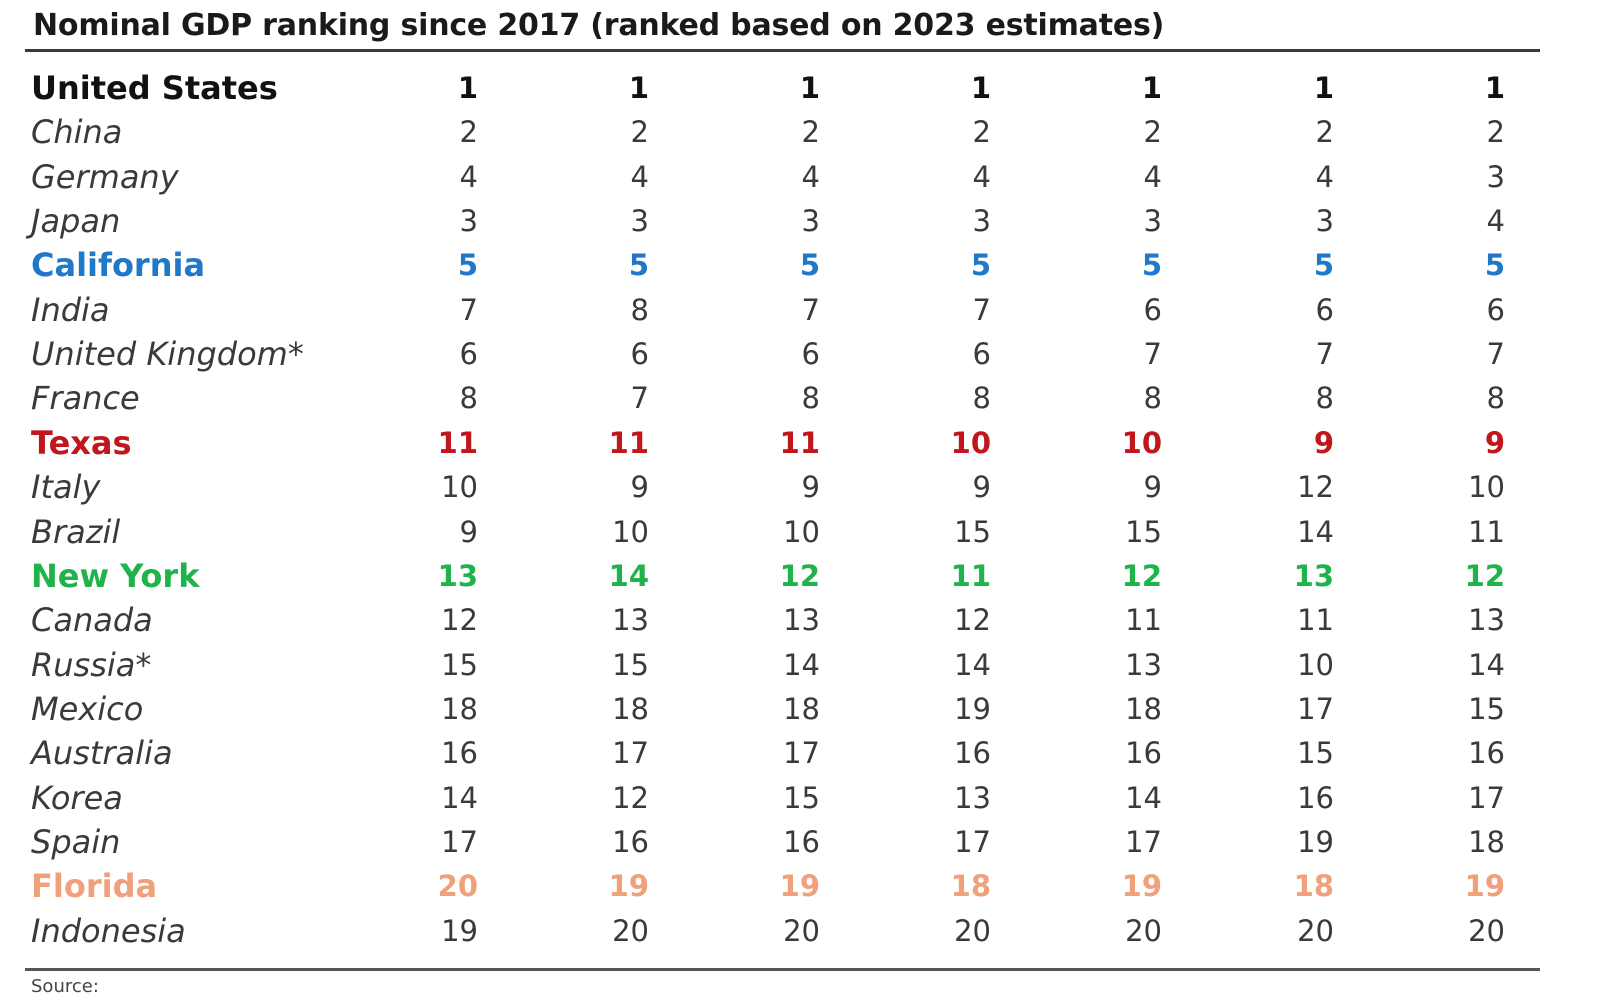 This screenshot has height=998, width=1600. Describe the element at coordinates (105, 176) in the screenshot. I see `row-label: Germany` at that location.